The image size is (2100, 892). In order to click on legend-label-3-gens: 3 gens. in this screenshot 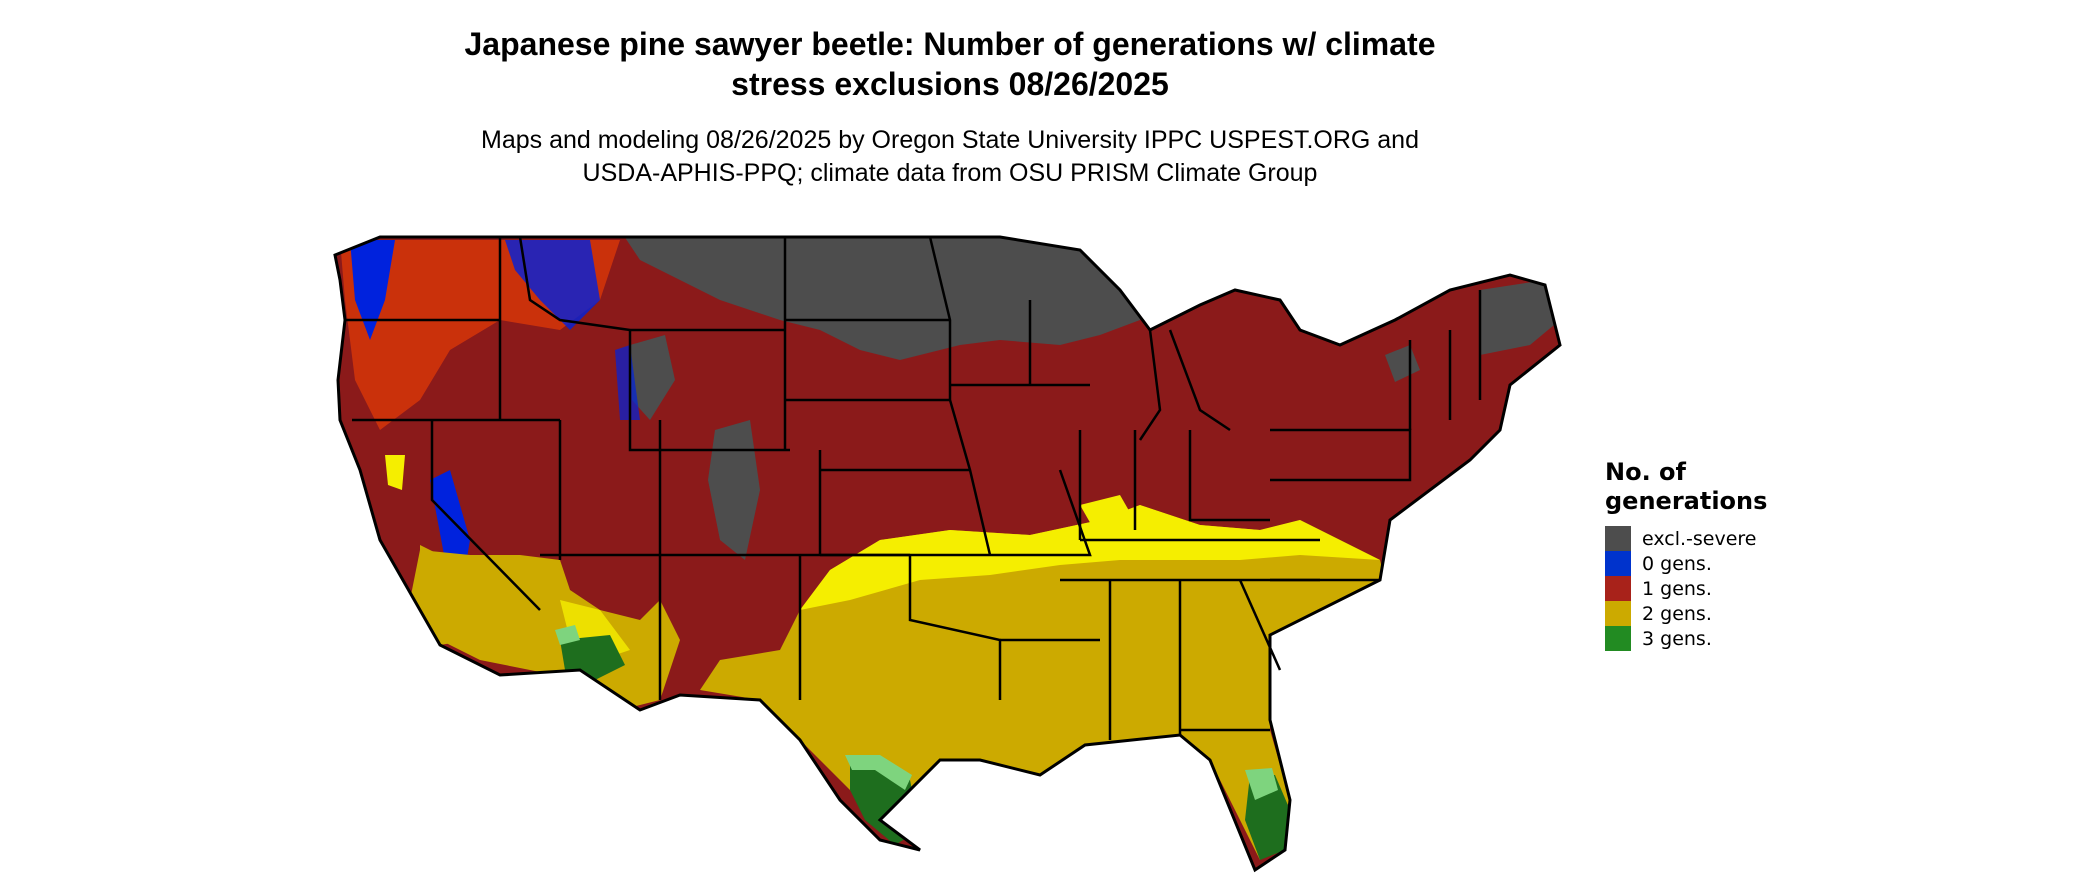, I will do `click(1677, 638)`.